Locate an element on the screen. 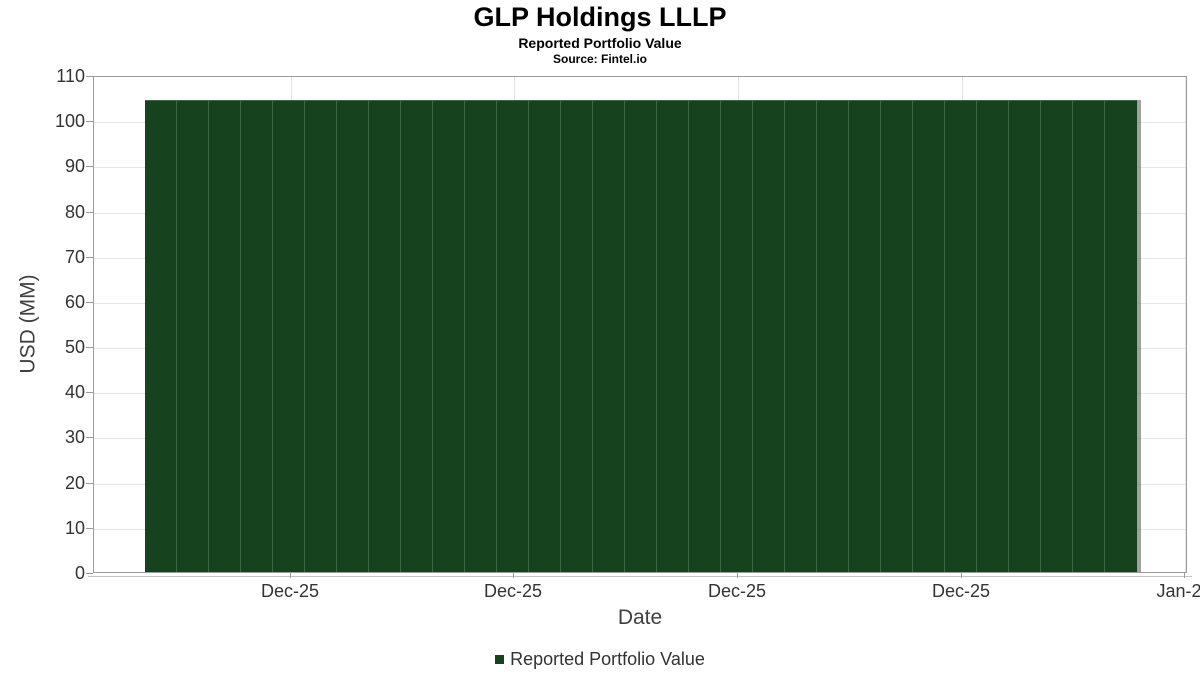  legend-swatch-icon is located at coordinates (500, 659).